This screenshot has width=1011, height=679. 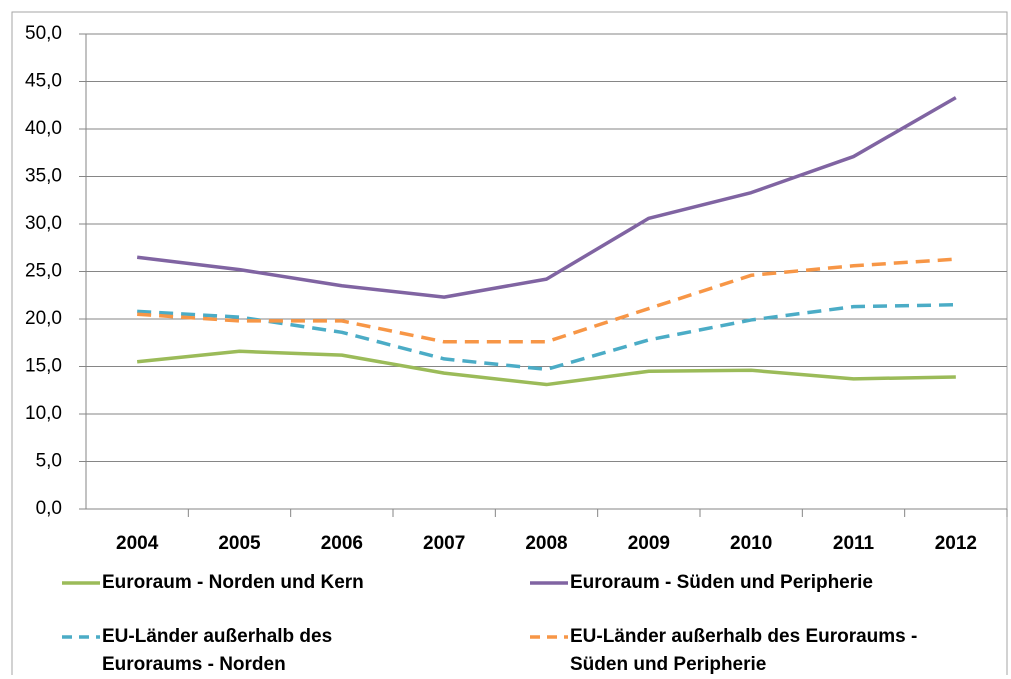 I want to click on x-tick-label: 2005, so click(x=239, y=543).